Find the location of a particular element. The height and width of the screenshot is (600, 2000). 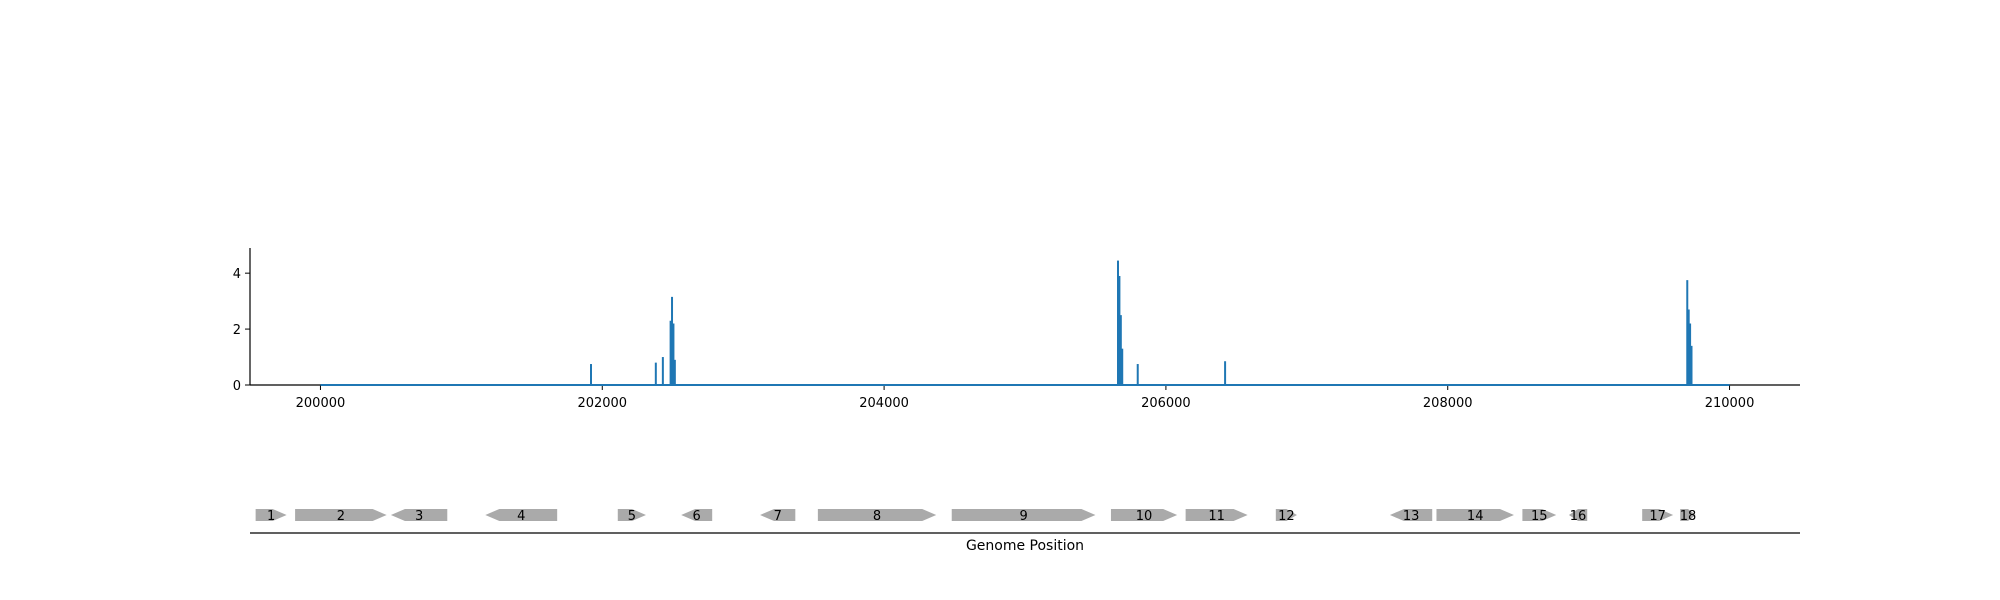

gene-label: 9 is located at coordinates (1023, 516).